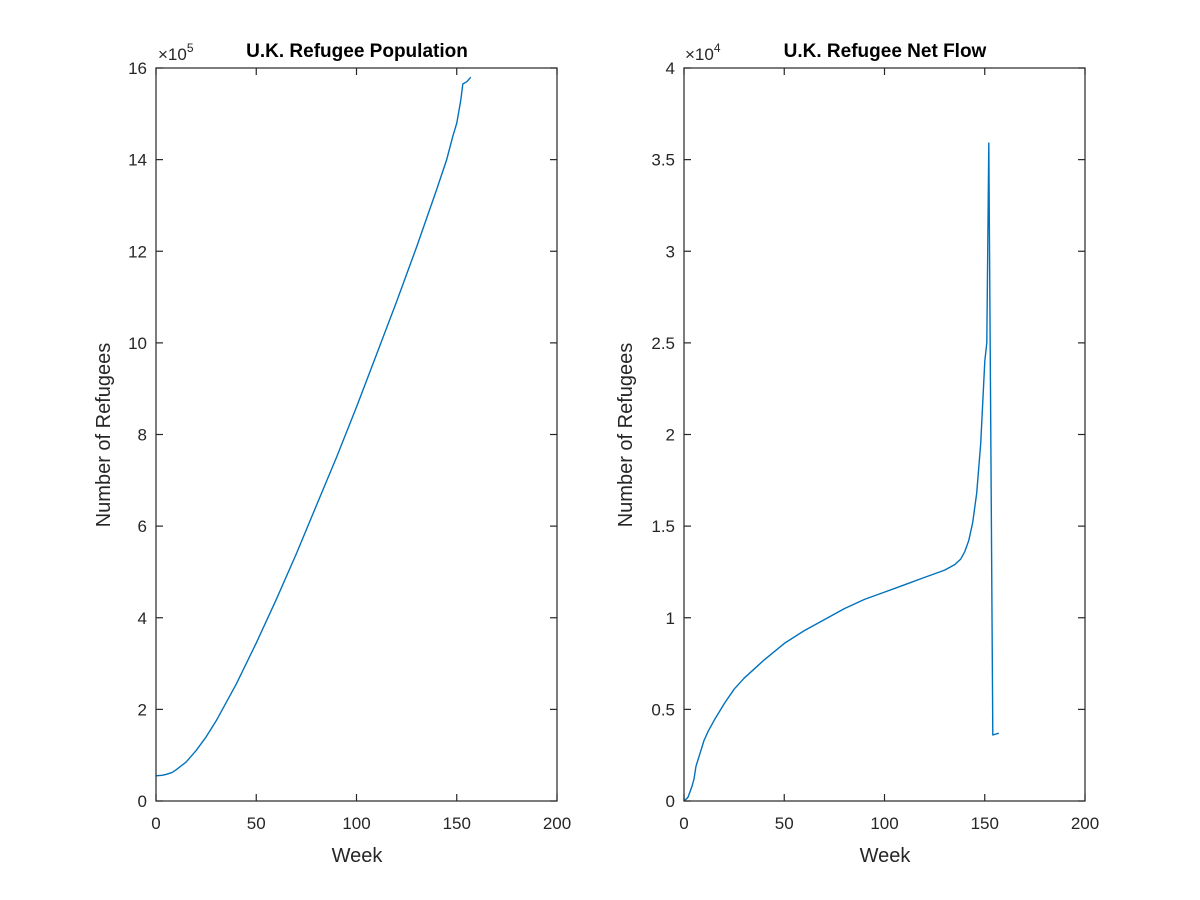 The width and height of the screenshot is (1200, 900). Describe the element at coordinates (356, 823) in the screenshot. I see `population-x-tick-label: 100` at that location.